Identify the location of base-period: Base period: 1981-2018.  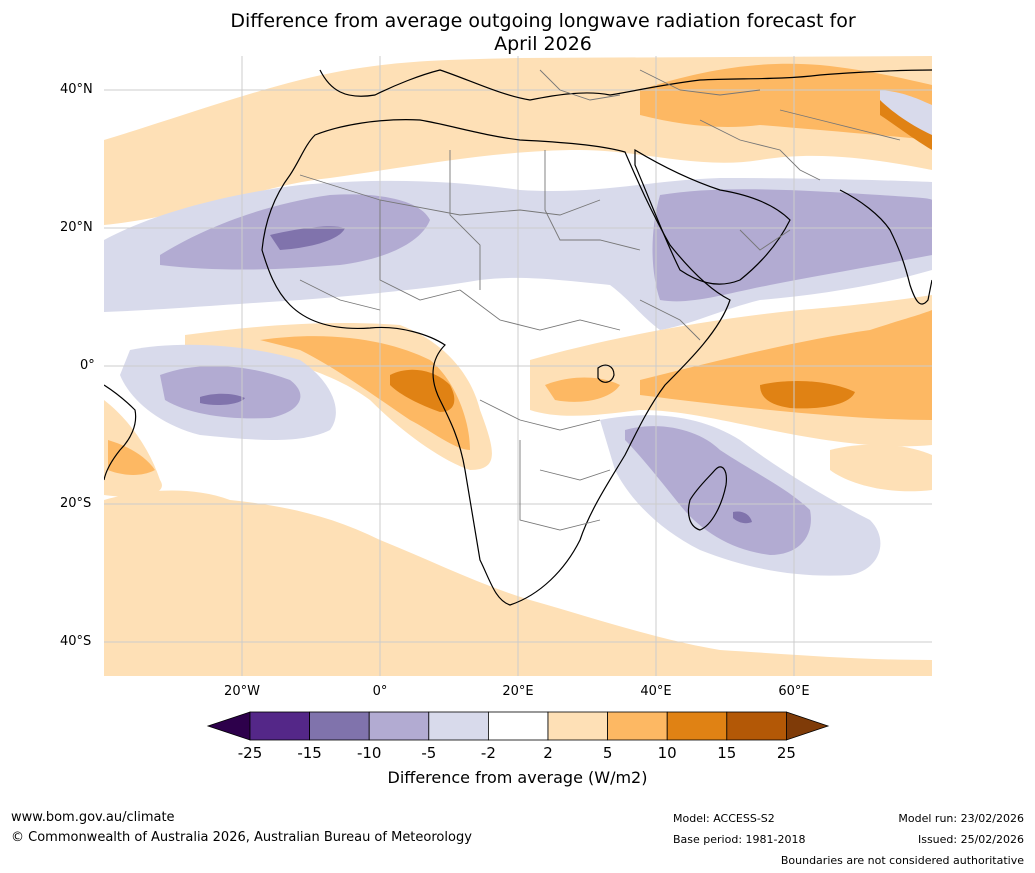
(739, 839).